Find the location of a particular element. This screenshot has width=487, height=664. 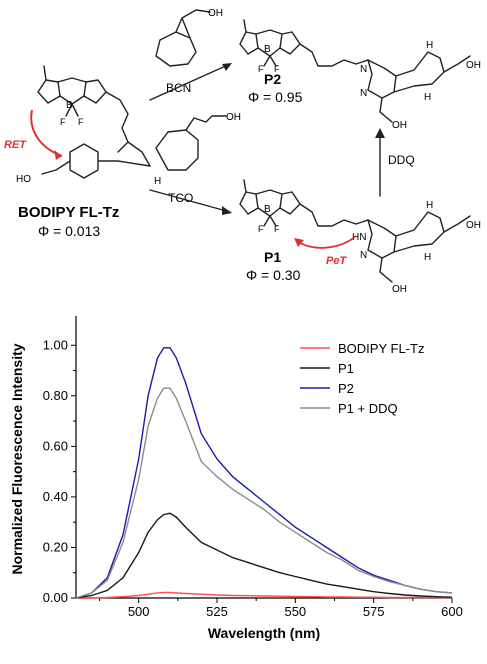

p1-oh-label-1: OH is located at coordinates (473, 225).